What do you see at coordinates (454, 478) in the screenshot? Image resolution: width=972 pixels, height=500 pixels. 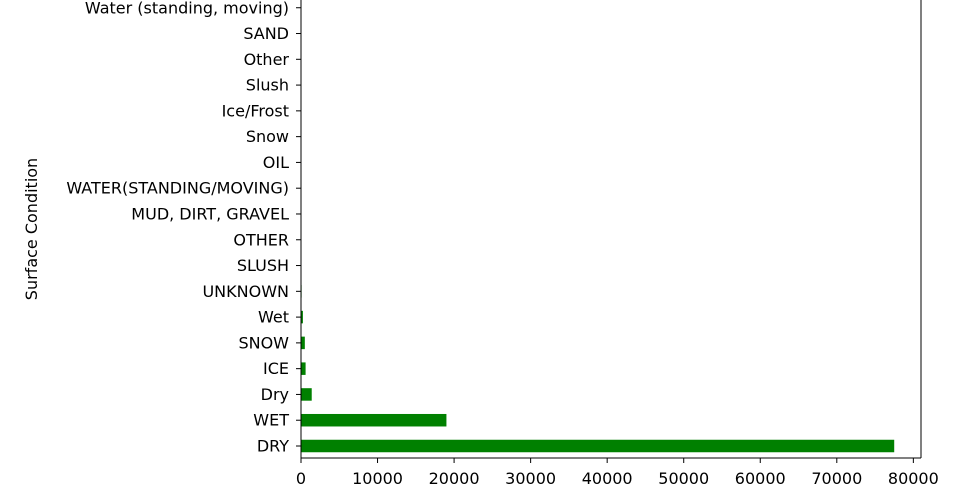 I see `x-tick-label-2: 20000` at bounding box center [454, 478].